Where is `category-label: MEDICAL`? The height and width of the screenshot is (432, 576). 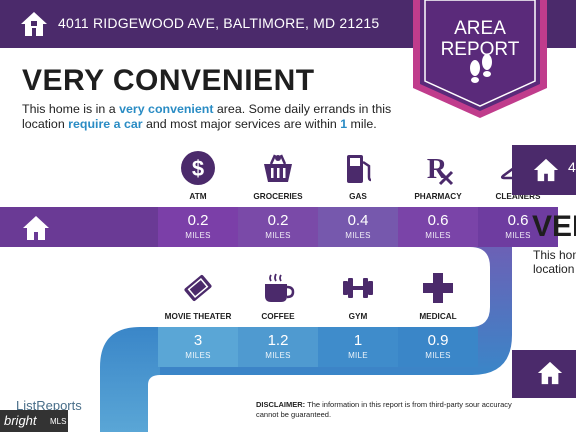
category-label: MEDICAL is located at coordinates (438, 316).